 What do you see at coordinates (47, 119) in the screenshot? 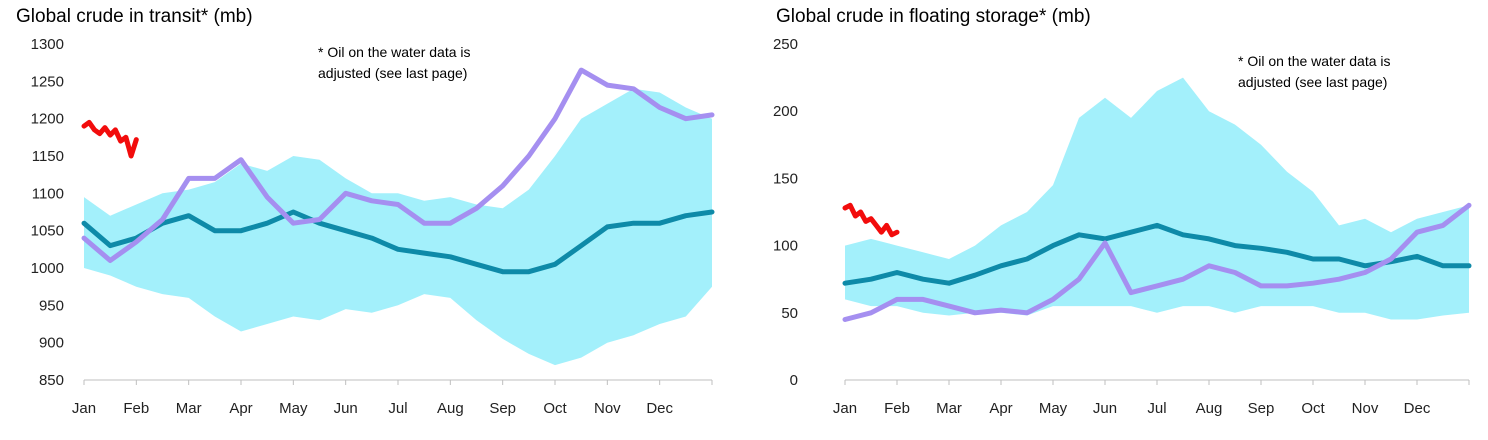
I see `y-tick-label: 1200` at bounding box center [47, 119].